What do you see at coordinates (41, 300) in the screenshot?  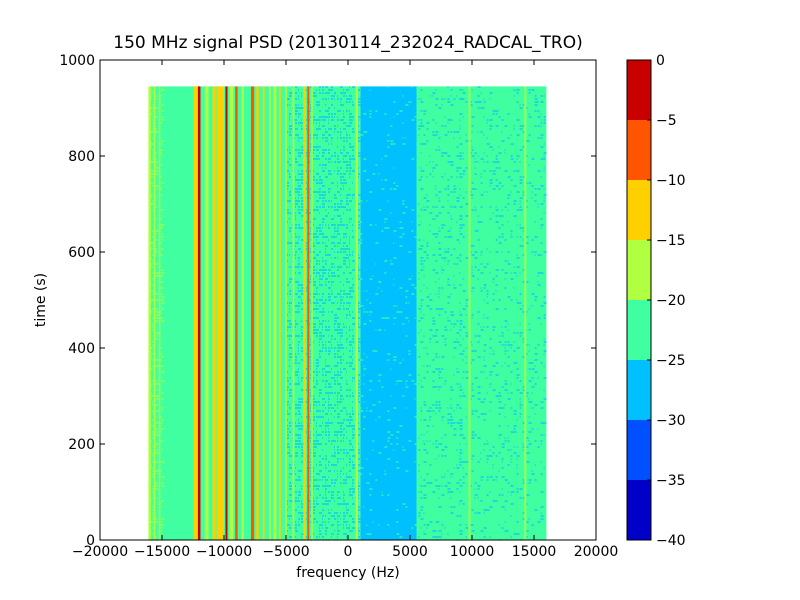 I see `y-axis-label: time (s)` at bounding box center [41, 300].